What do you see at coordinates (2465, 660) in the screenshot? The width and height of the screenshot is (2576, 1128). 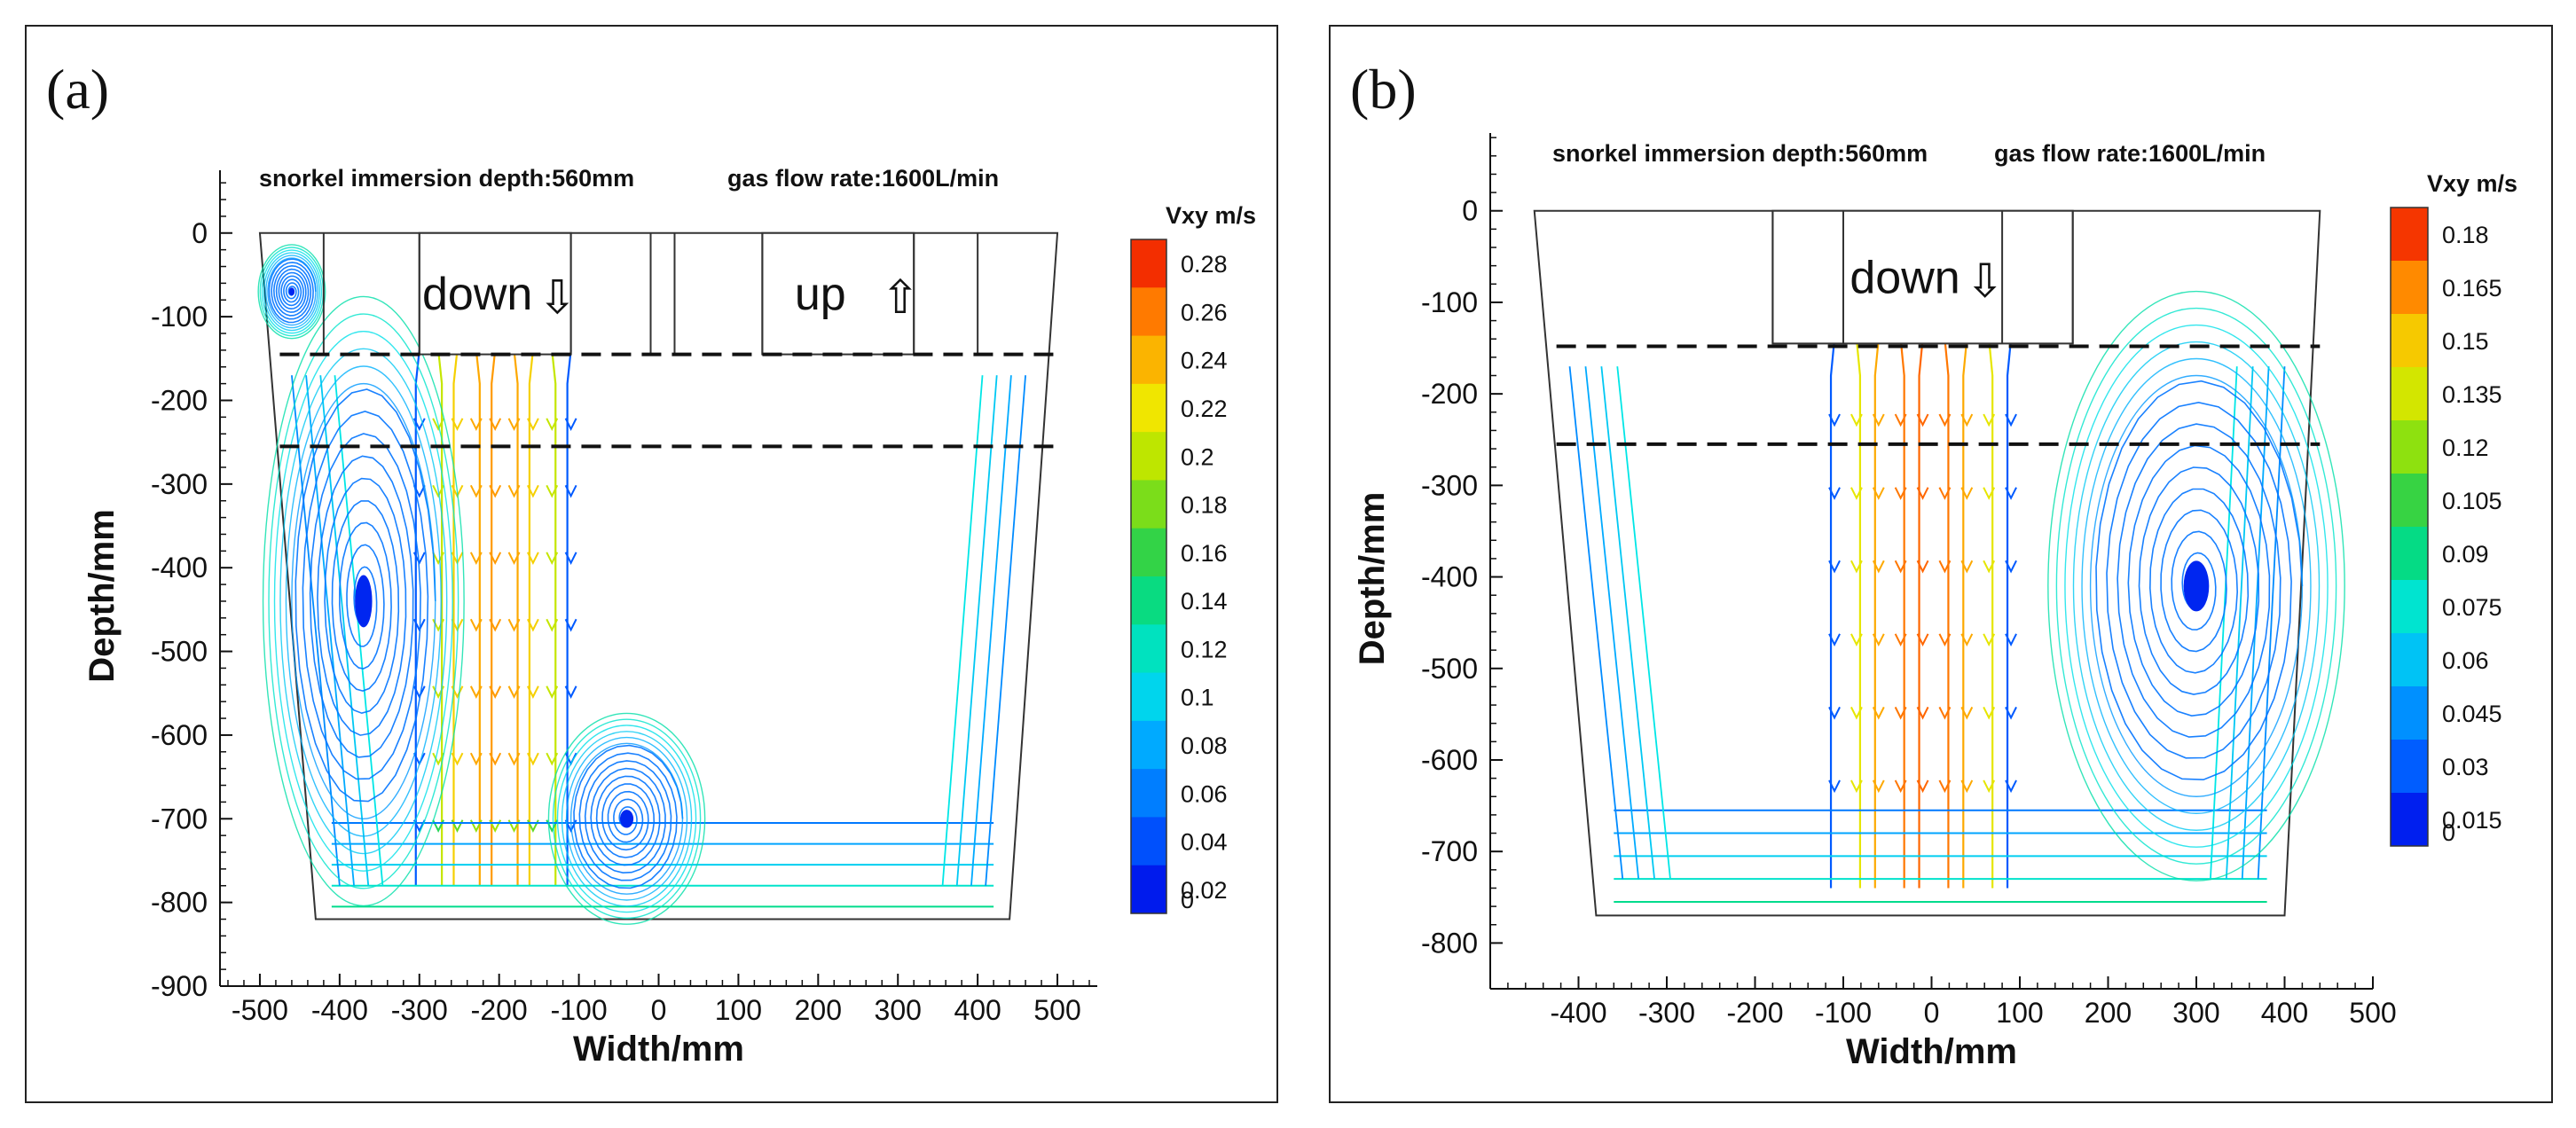 I see `colorbar-tick-label: 0.06` at bounding box center [2465, 660].